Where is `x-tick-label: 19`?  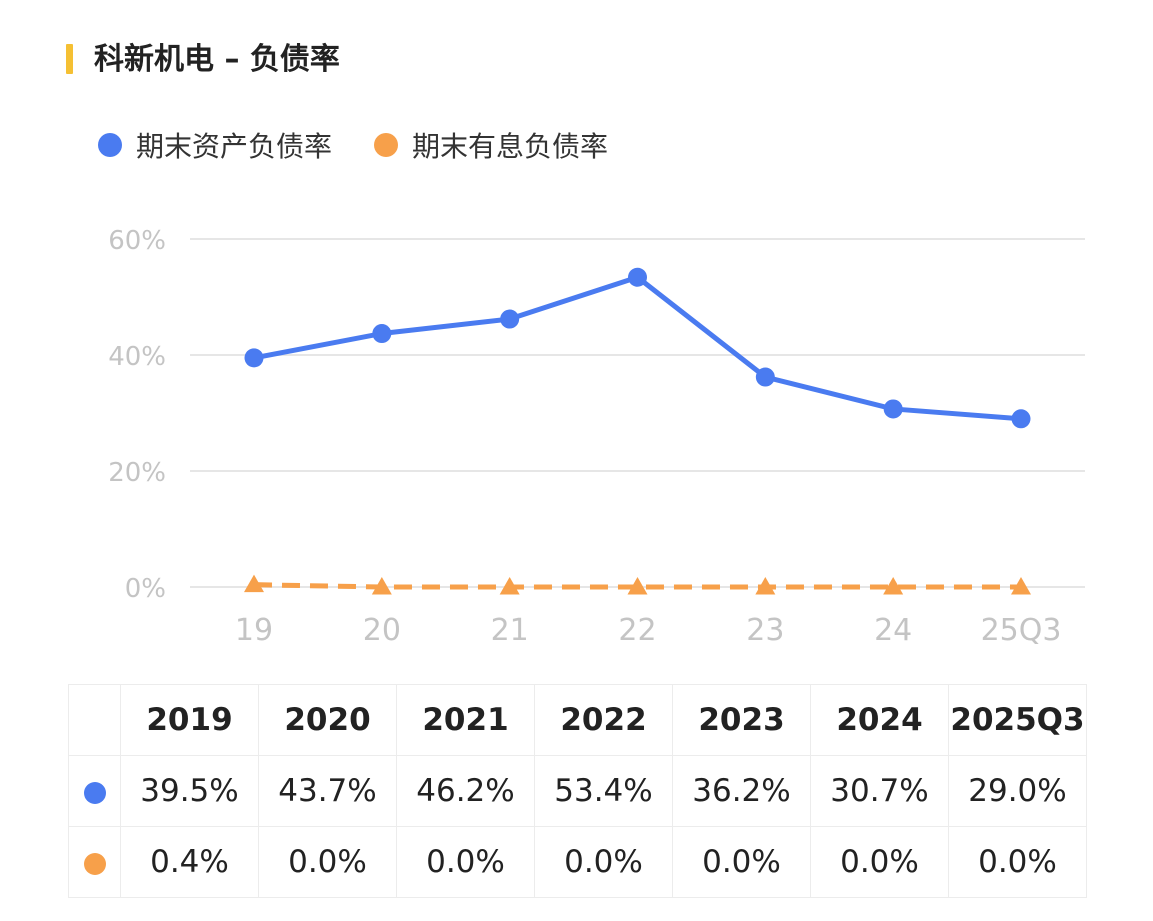
x-tick-label: 19 is located at coordinates (254, 630).